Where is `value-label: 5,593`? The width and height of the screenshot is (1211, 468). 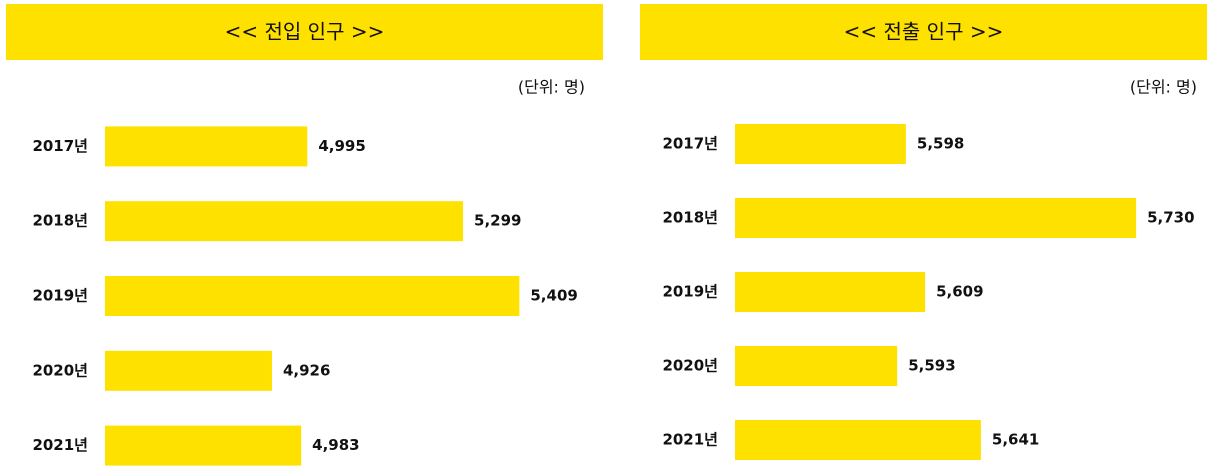 value-label: 5,593 is located at coordinates (931, 366).